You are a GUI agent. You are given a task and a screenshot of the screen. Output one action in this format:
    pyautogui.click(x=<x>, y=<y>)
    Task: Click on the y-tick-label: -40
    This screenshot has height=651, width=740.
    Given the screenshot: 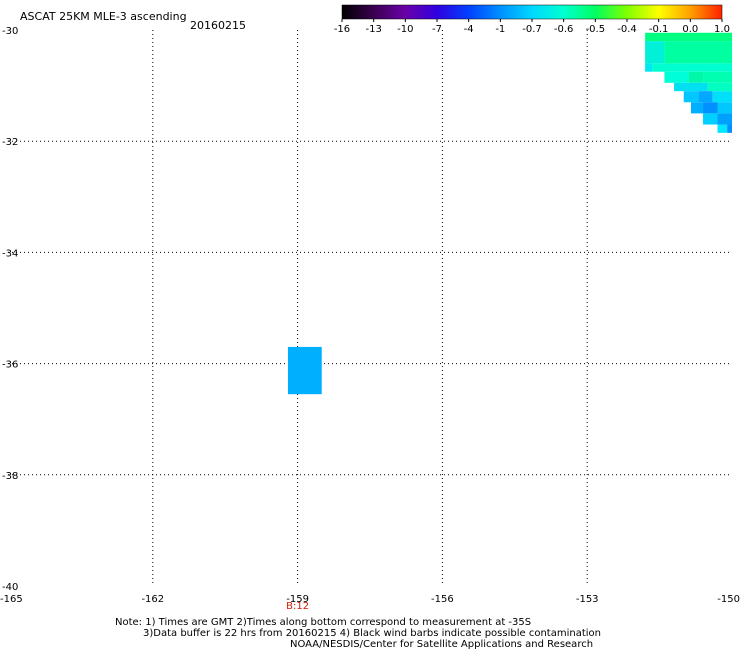 What is the action you would take?
    pyautogui.click(x=10, y=587)
    